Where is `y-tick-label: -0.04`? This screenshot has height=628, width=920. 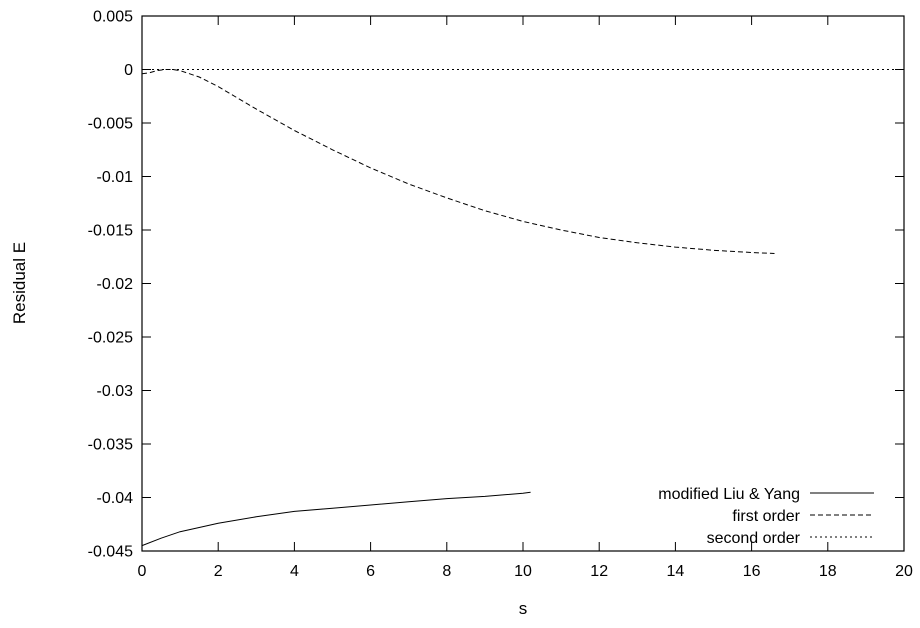 y-tick-label: -0.04 is located at coordinates (115, 498).